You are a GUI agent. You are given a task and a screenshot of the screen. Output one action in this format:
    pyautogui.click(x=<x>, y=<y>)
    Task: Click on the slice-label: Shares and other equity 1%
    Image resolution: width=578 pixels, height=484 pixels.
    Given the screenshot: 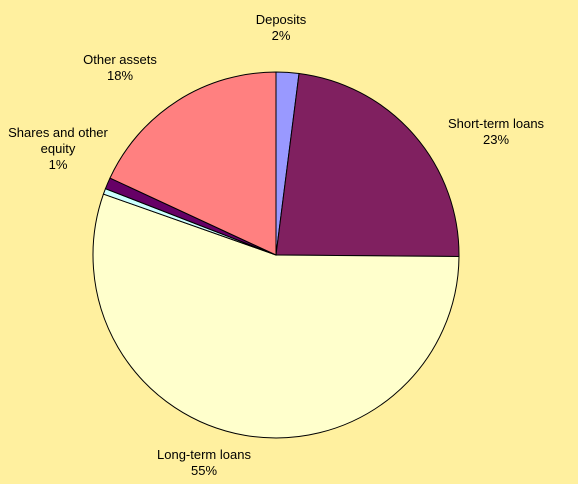 What is the action you would take?
    pyautogui.click(x=58, y=149)
    